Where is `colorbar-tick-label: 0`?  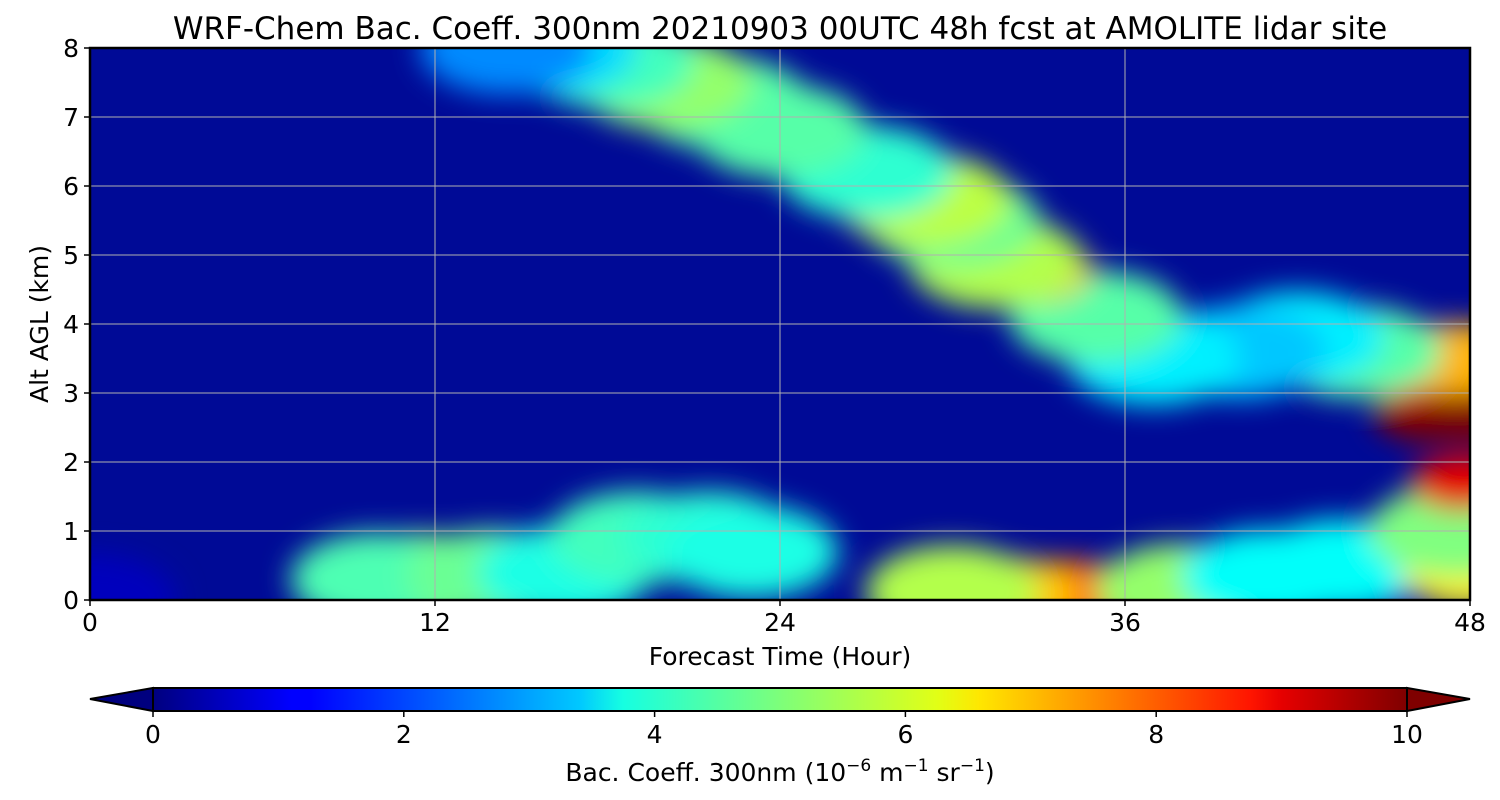 colorbar-tick-label: 0 is located at coordinates (153, 734).